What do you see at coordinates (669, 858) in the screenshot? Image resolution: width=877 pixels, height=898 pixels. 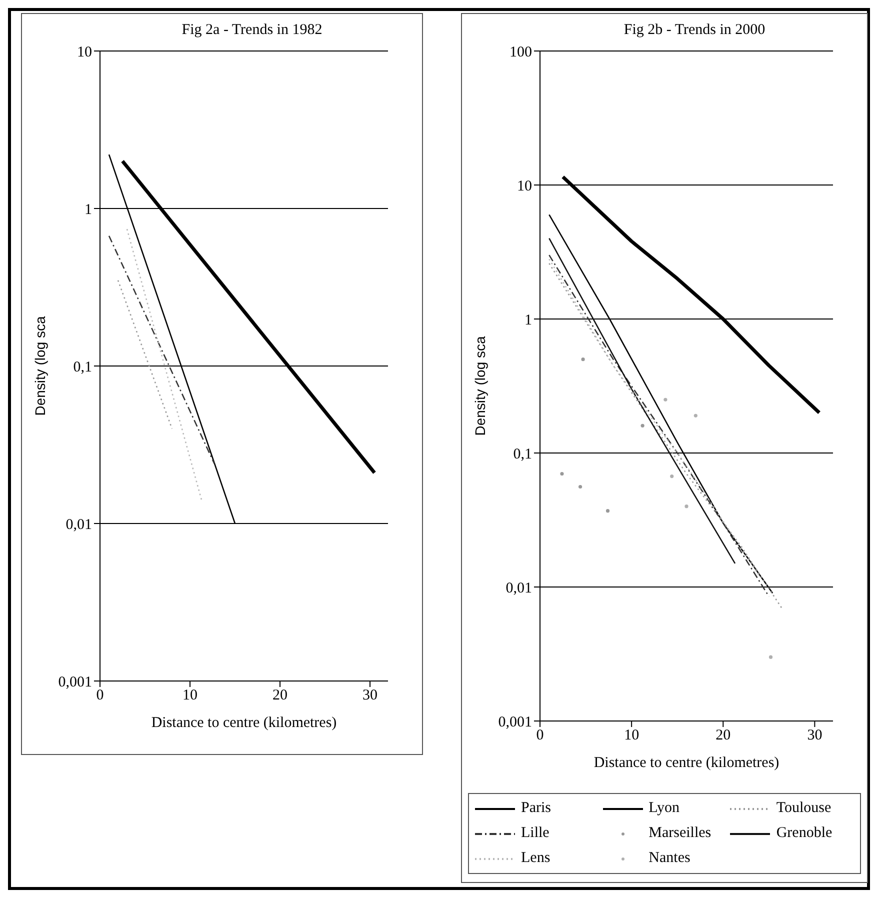 I see `legend-label: Nantes` at bounding box center [669, 858].